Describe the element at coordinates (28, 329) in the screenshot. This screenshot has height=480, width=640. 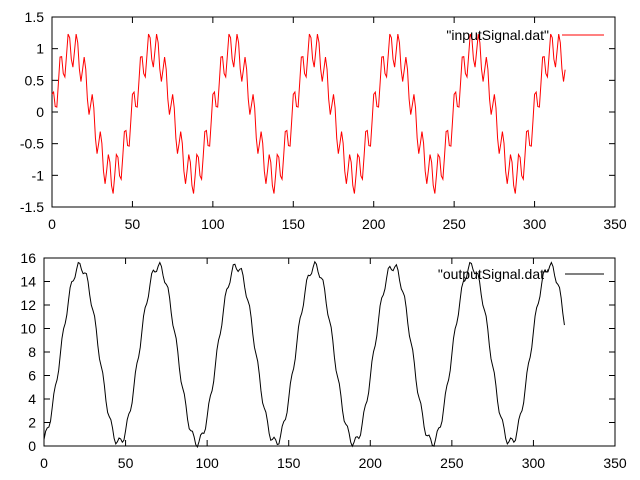
I see `y-tick-label: 10` at that location.